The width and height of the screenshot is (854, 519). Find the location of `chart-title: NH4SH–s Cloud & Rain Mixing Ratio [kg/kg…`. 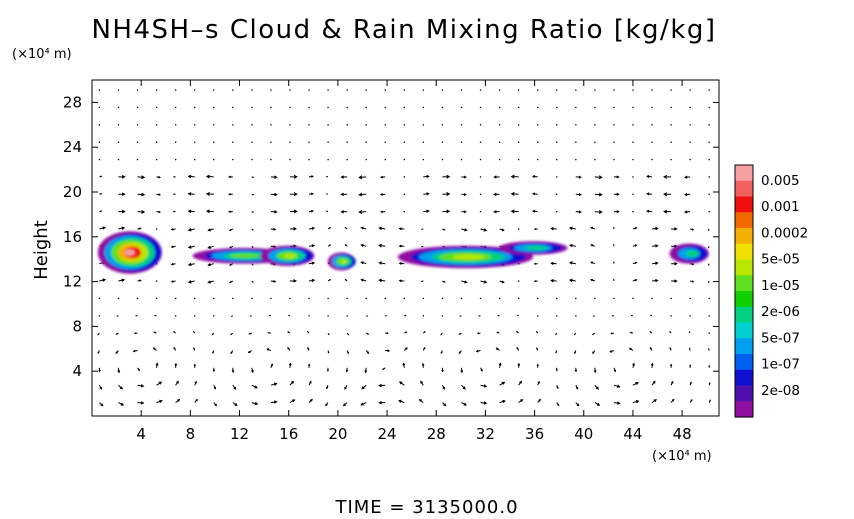

chart-title: NH4SH–s Cloud & Rain Mixing Ratio [kg/kg… is located at coordinates (403, 30).